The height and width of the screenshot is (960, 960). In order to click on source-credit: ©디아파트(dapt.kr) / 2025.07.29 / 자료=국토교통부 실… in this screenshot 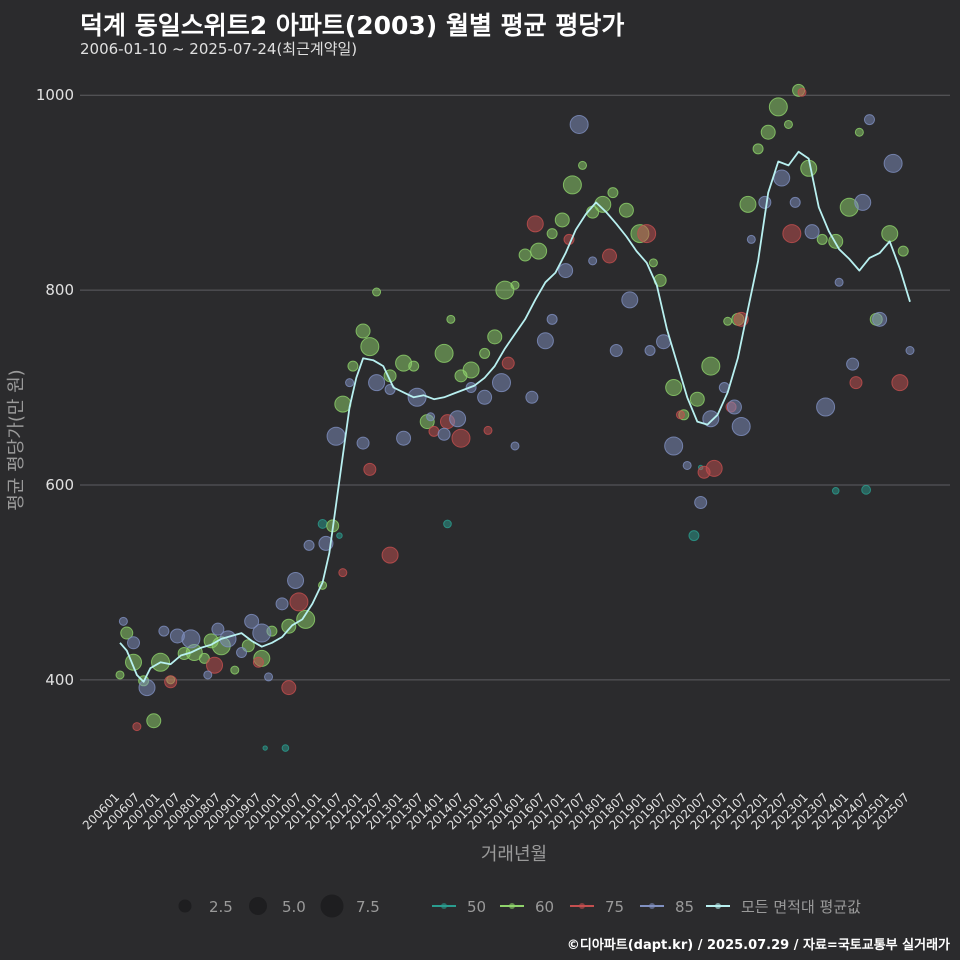, I will do `click(758, 945)`.